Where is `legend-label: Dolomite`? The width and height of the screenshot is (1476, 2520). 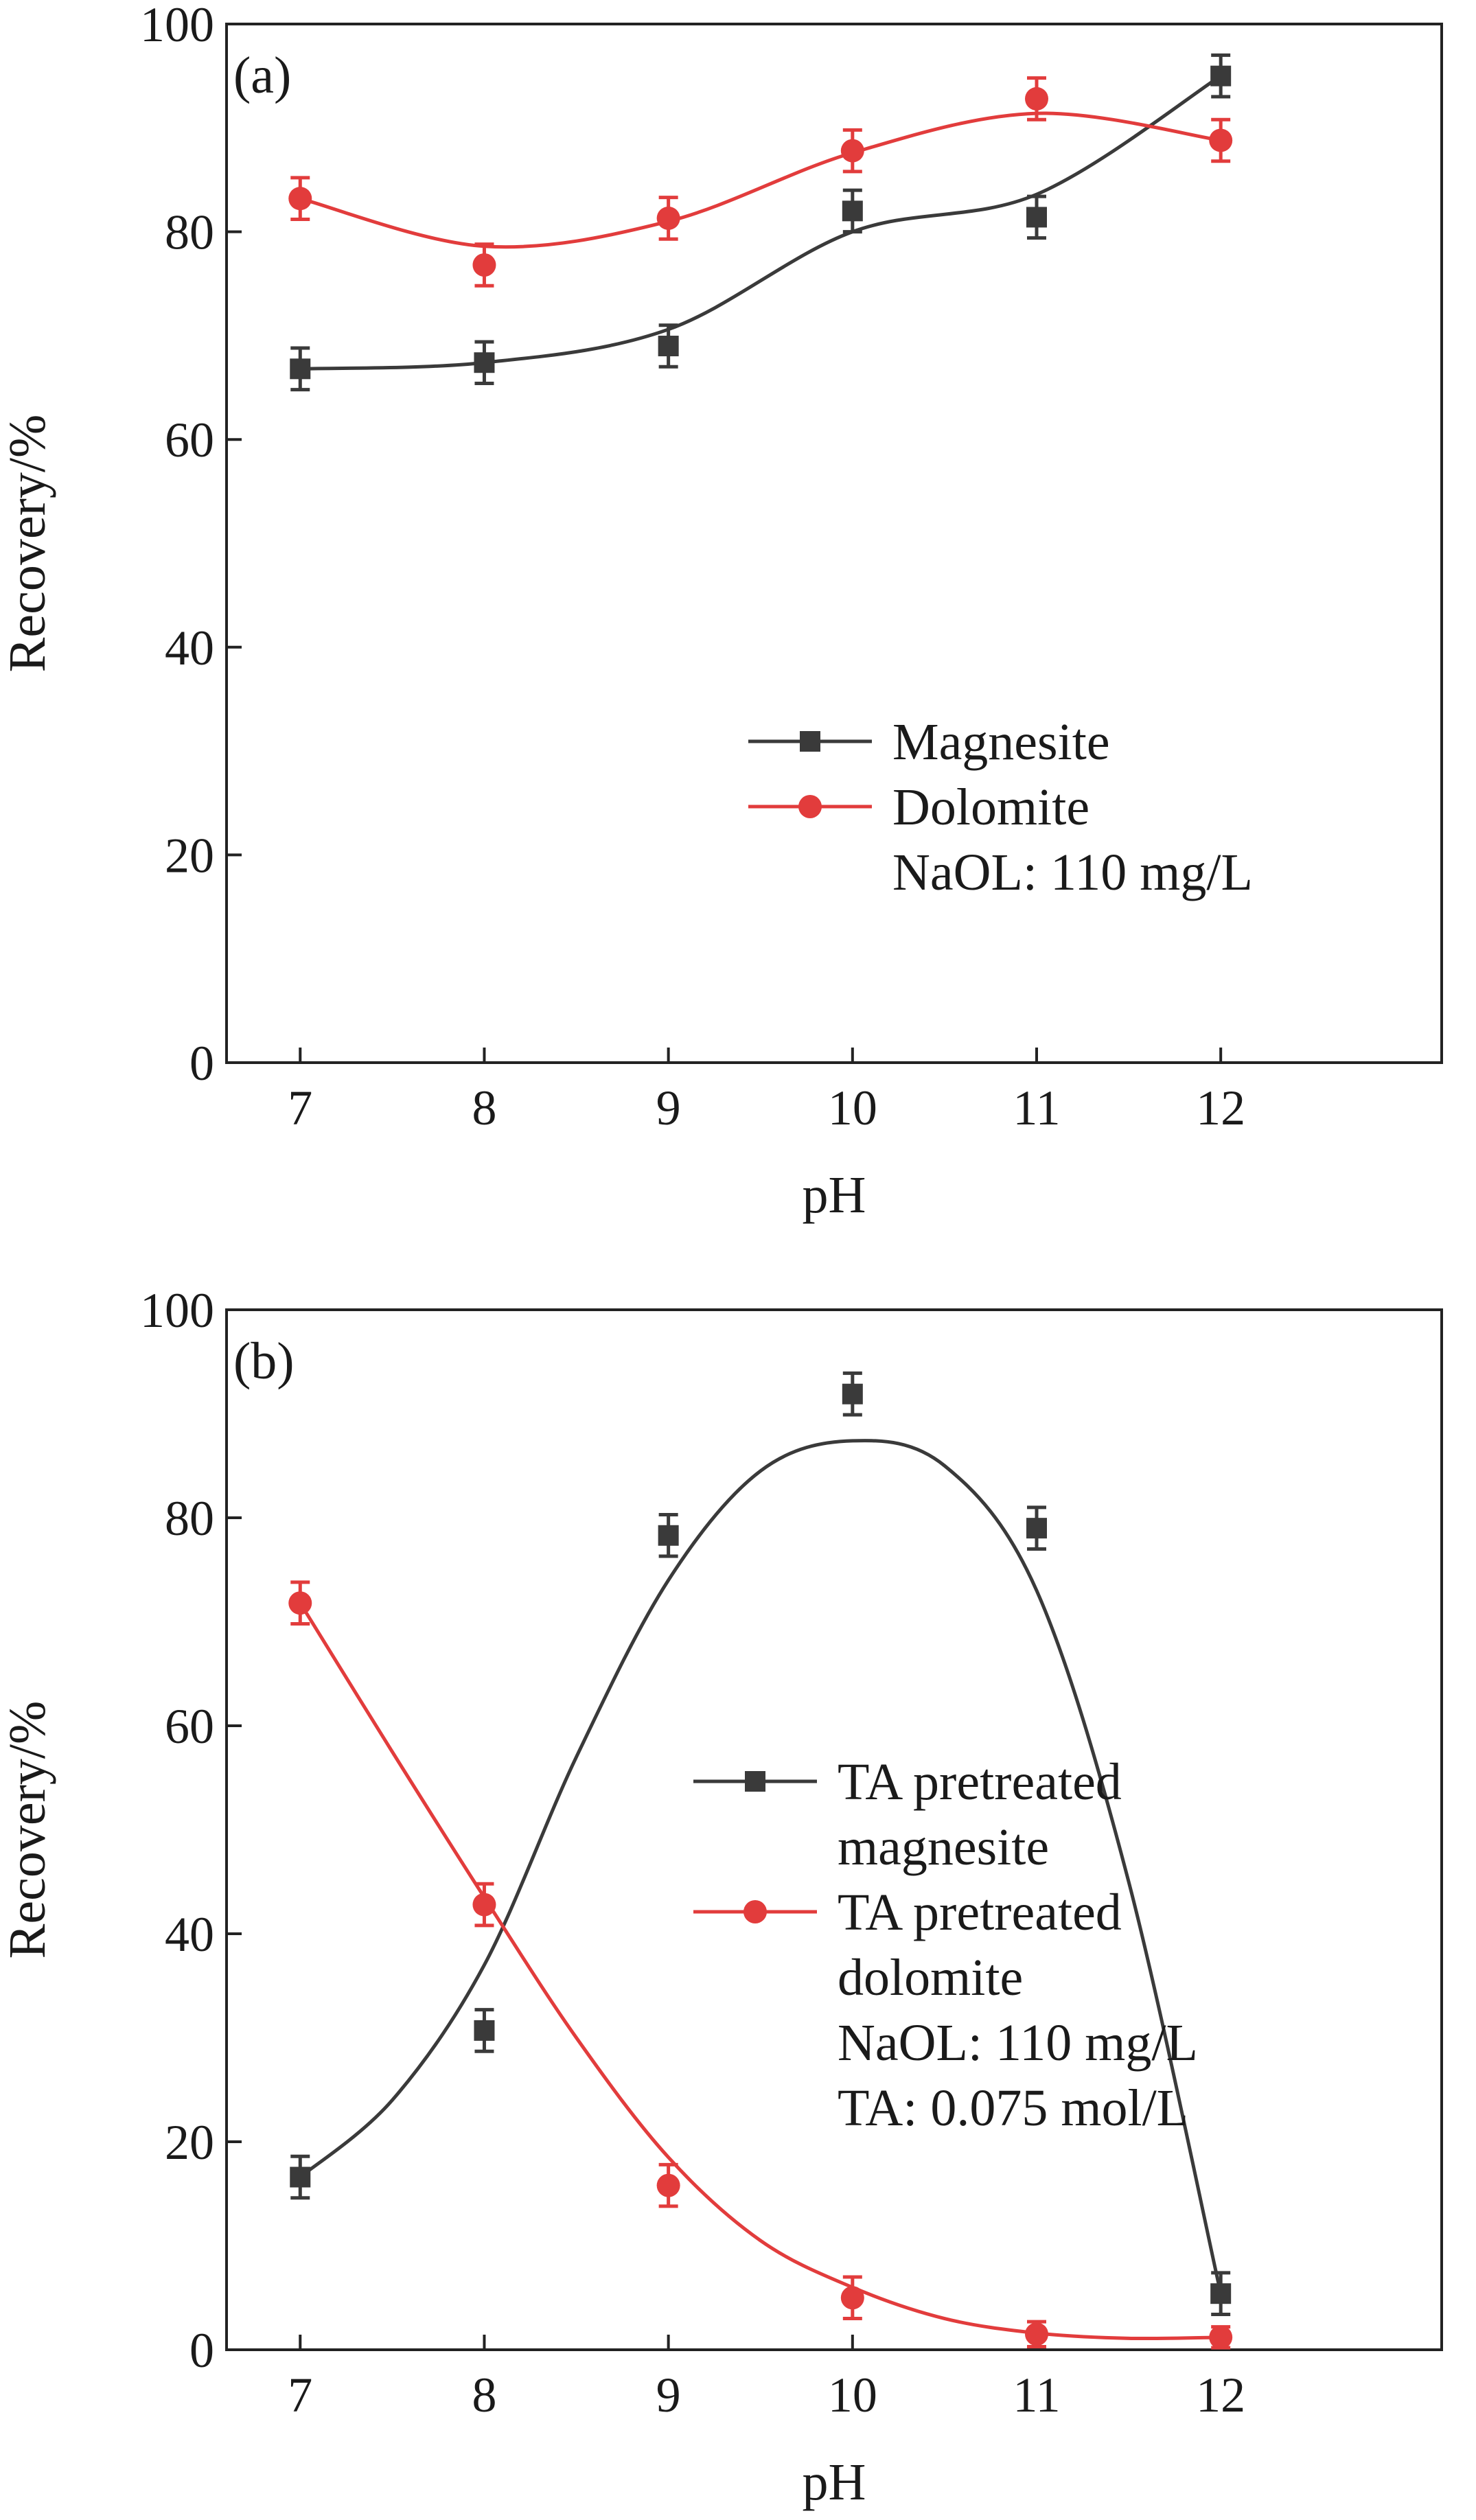 legend-label: Dolomite is located at coordinates (990, 807).